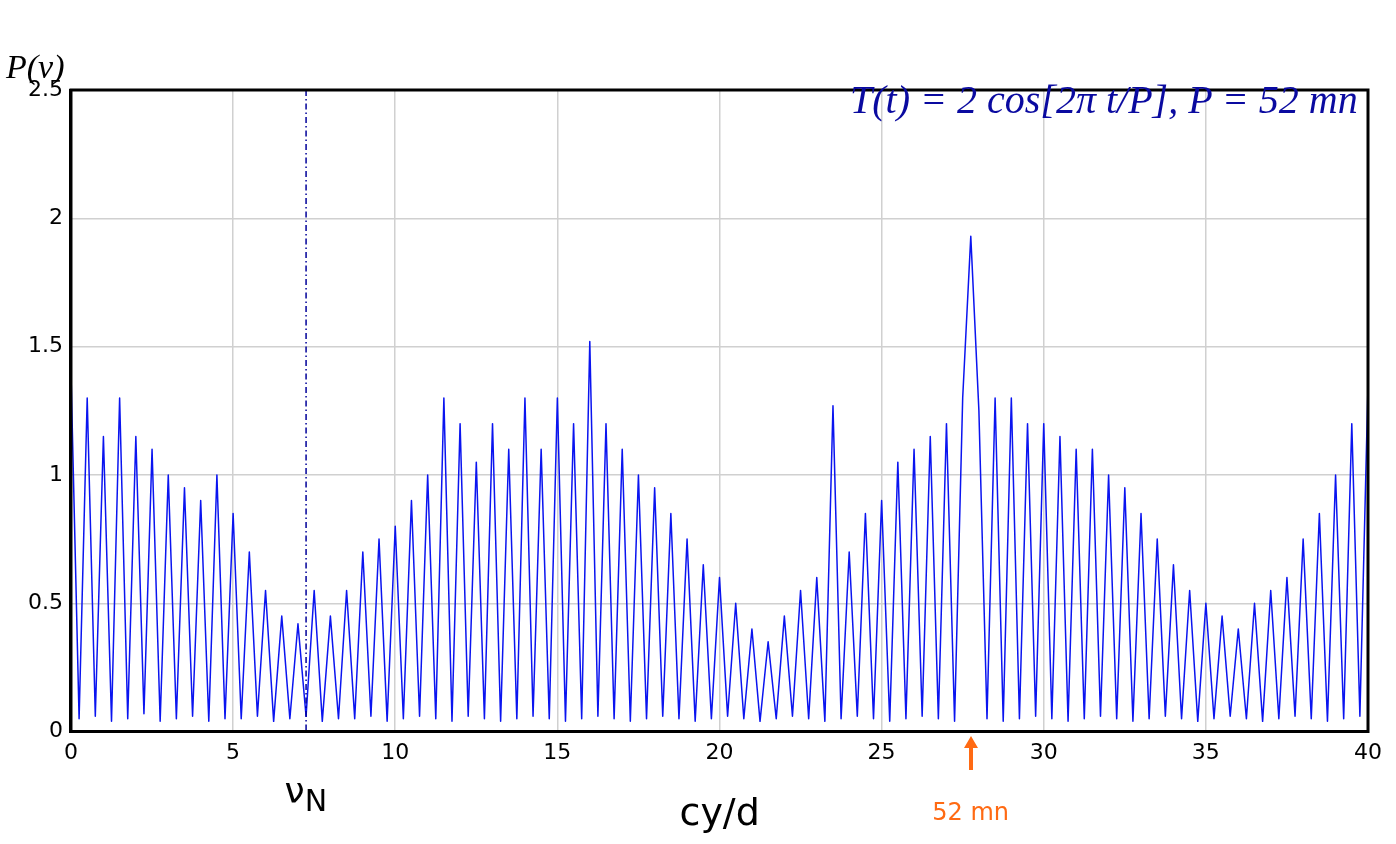  Describe the element at coordinates (55, 730) in the screenshot. I see `y-tick-label: 0` at that location.